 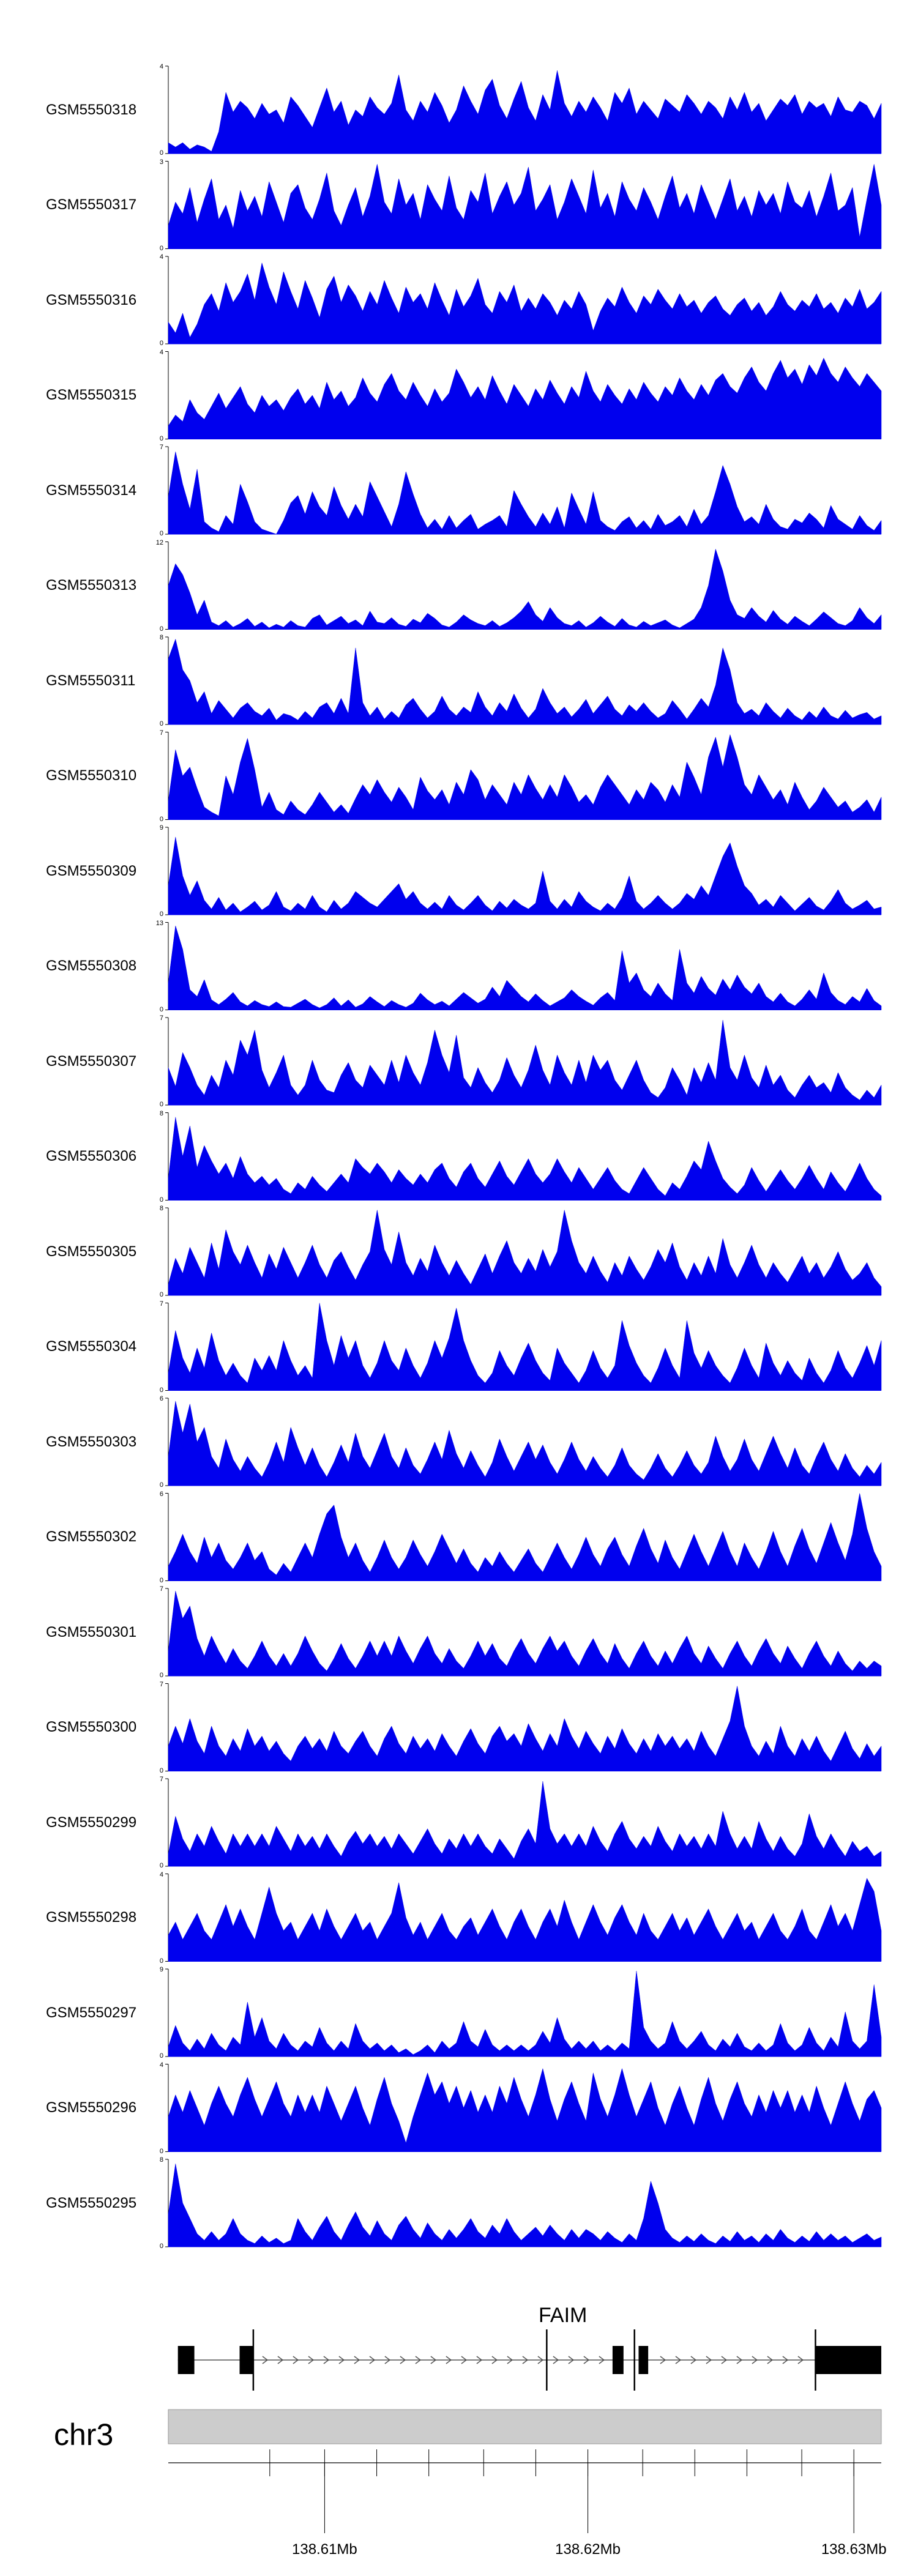 What do you see at coordinates (91, 1251) in the screenshot?
I see `track-label: GSM5550305` at bounding box center [91, 1251].